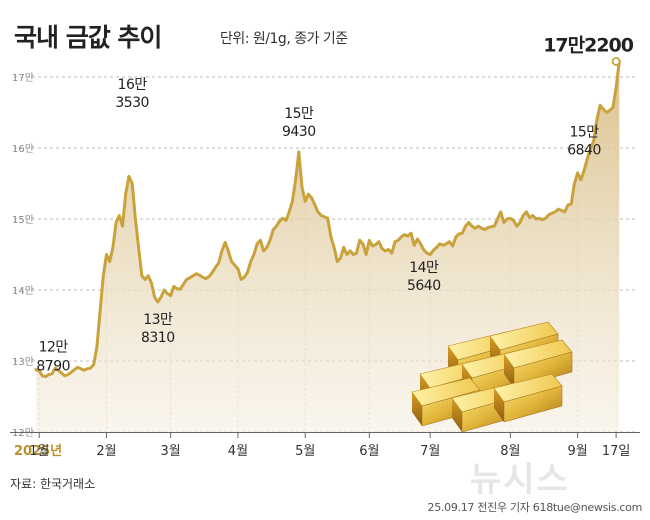 This screenshot has height=520, width=650. What do you see at coordinates (133, 85) in the screenshot?
I see `annotation-label: 16만` at bounding box center [133, 85].